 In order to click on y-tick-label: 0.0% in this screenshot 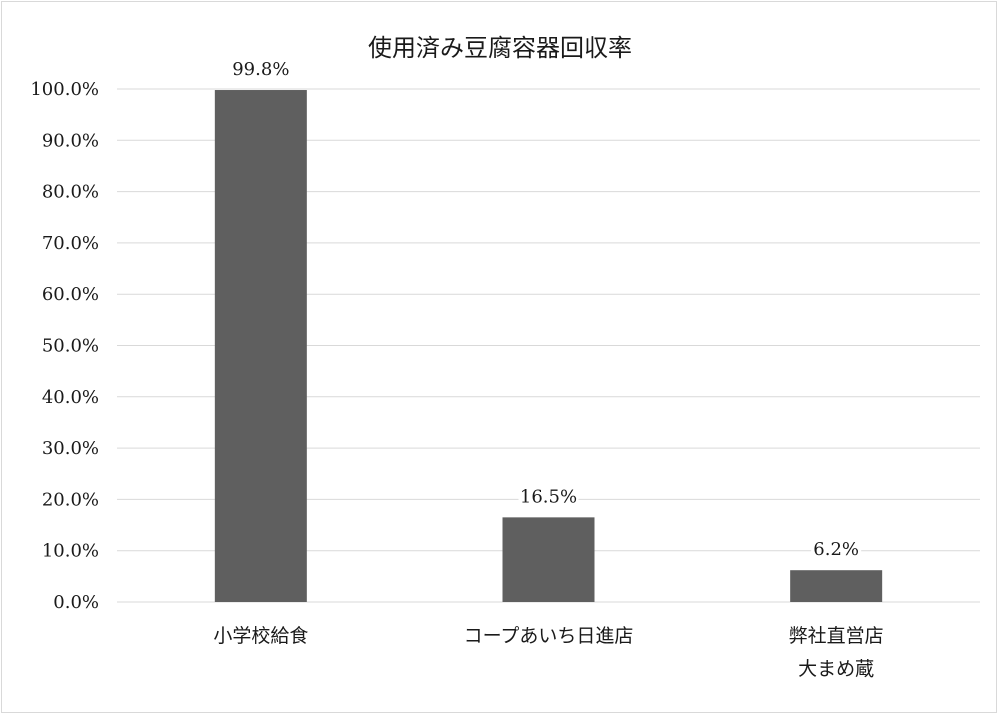, I will do `click(76, 602)`.